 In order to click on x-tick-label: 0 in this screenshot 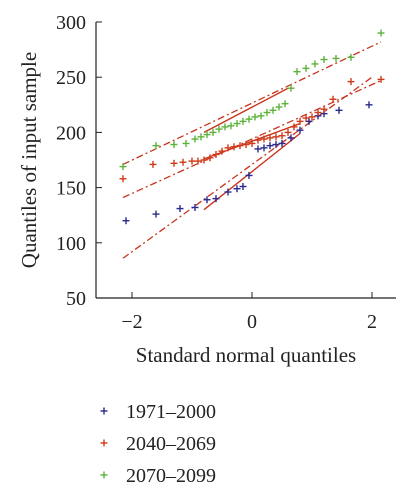, I will do `click(252, 322)`.